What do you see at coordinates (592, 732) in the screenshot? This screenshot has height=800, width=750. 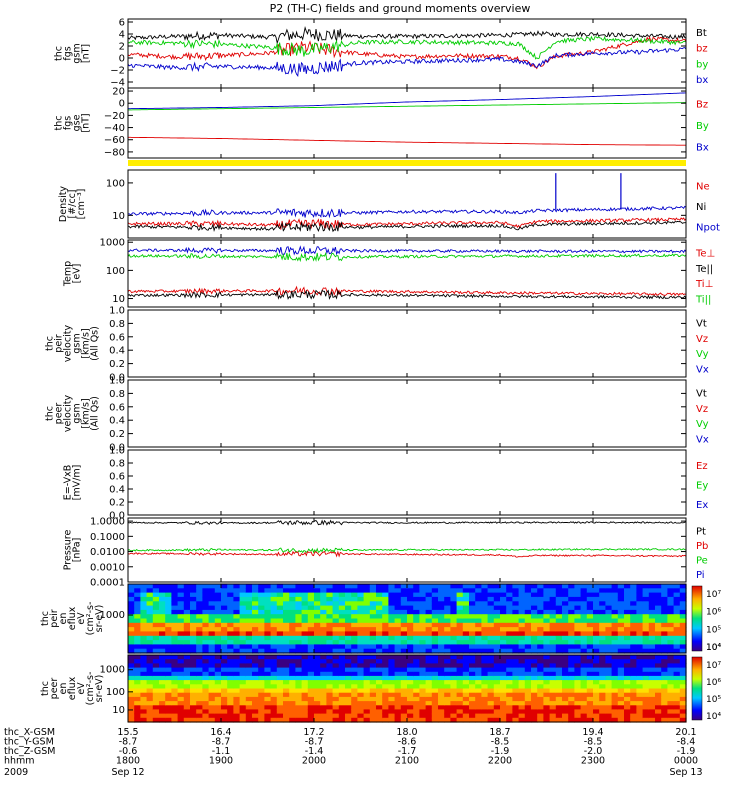 I see `ephemeris-value: 19.4` at bounding box center [592, 732].